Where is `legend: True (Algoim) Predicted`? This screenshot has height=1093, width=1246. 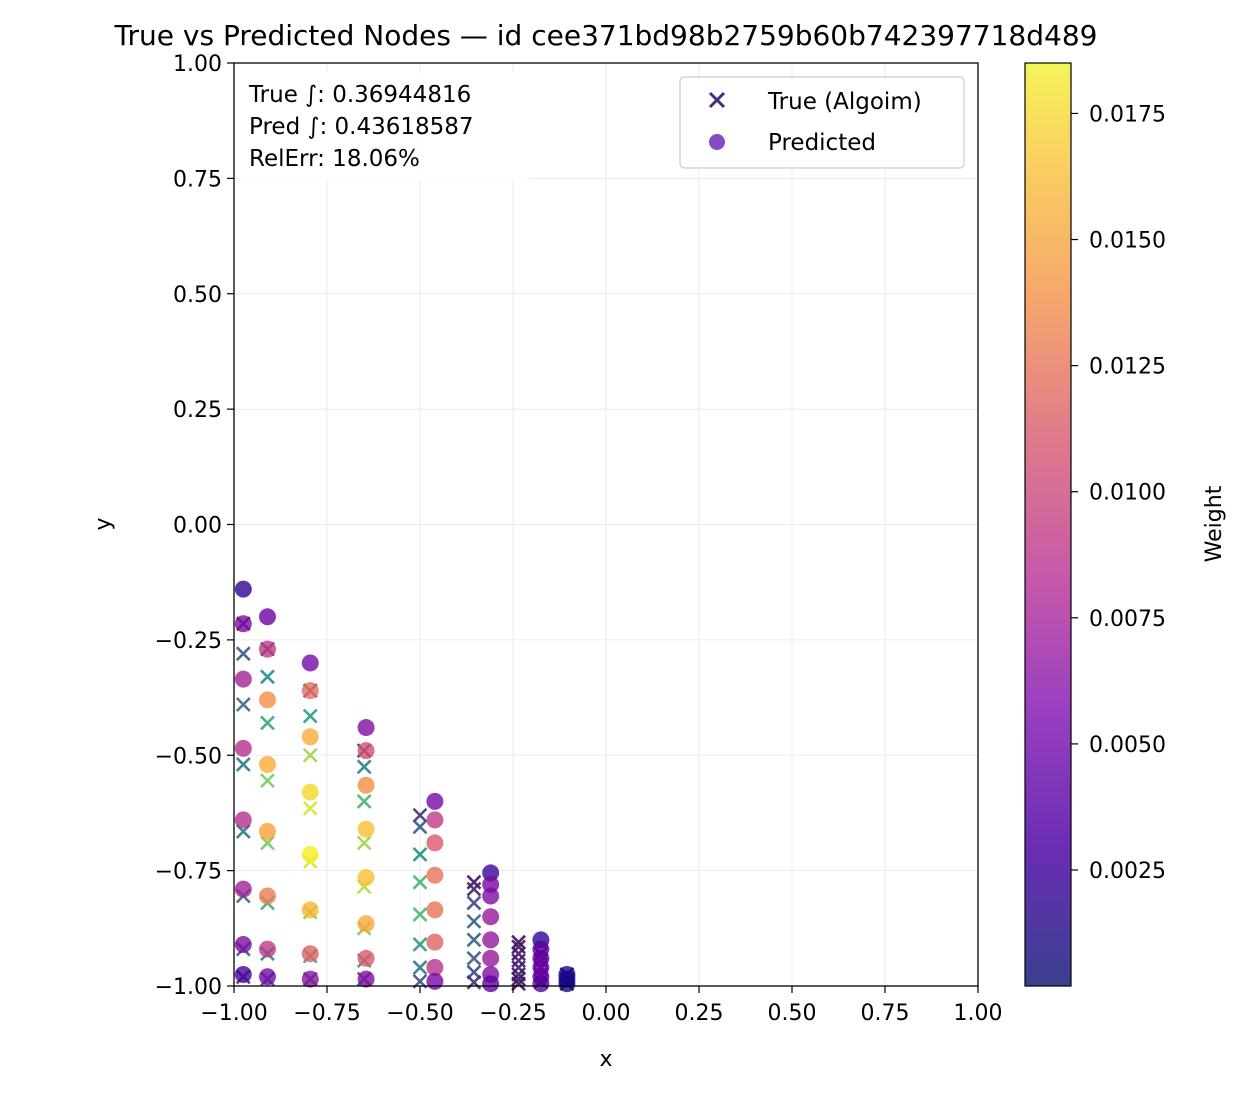 legend: True (Algoim) Predicted is located at coordinates (822, 122).